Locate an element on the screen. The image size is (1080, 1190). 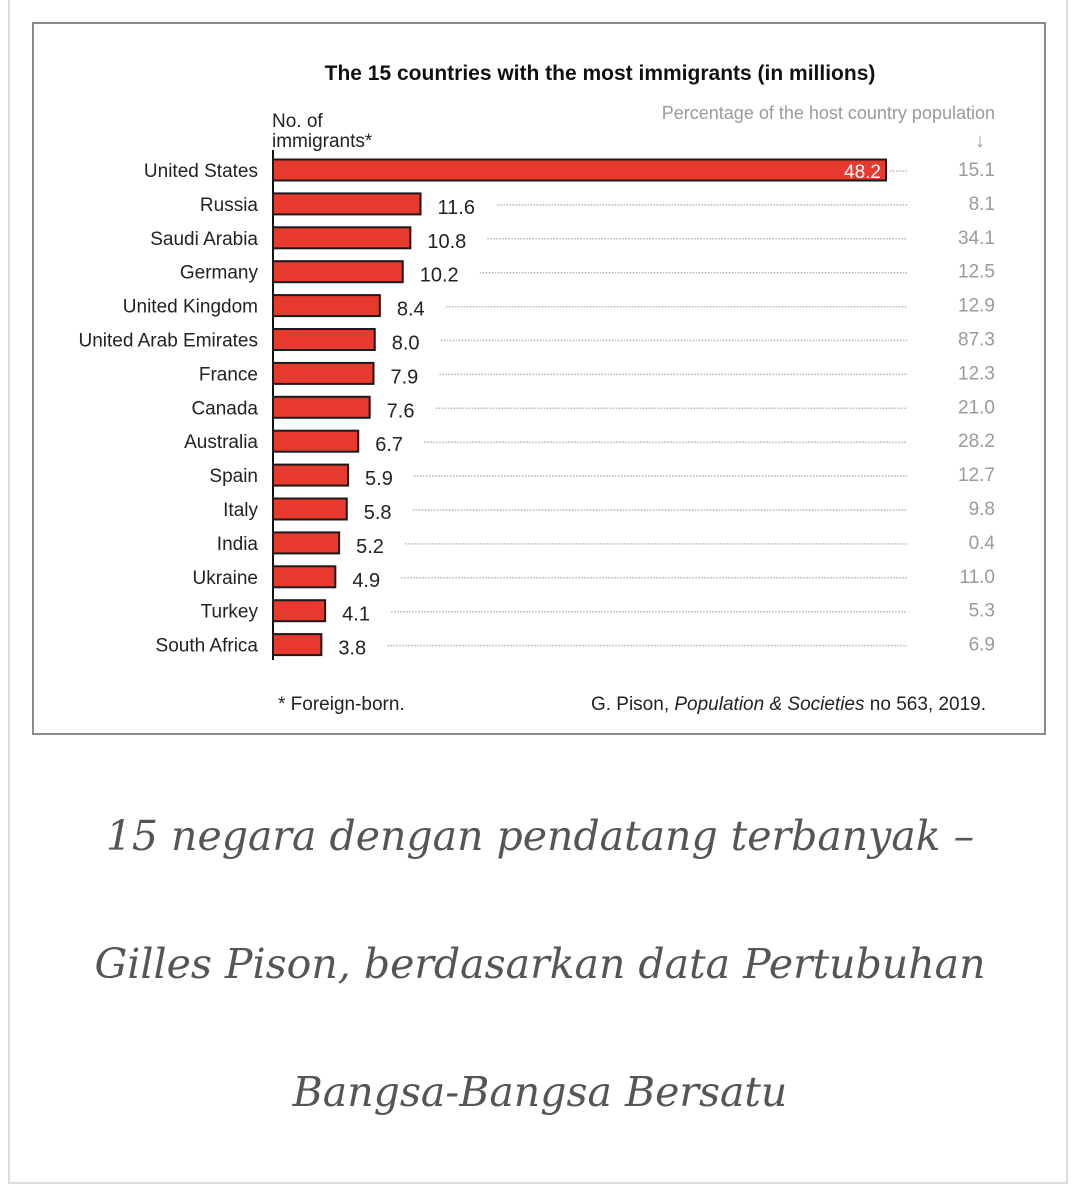
value-label: 48.2 is located at coordinates (862, 172).